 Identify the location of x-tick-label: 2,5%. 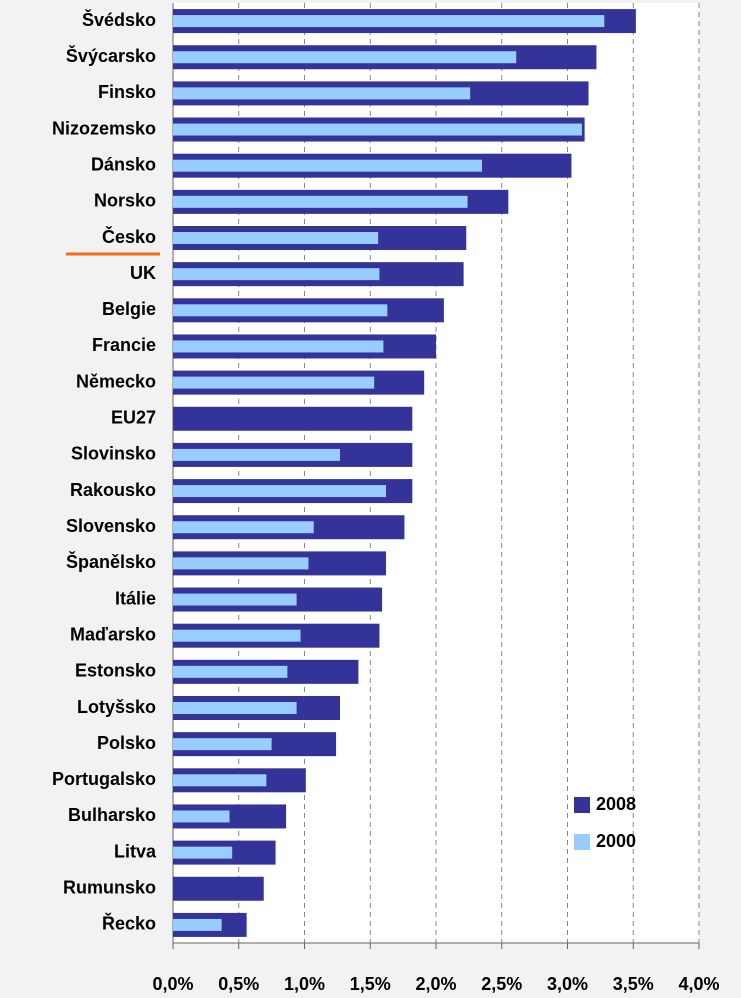
(501, 984).